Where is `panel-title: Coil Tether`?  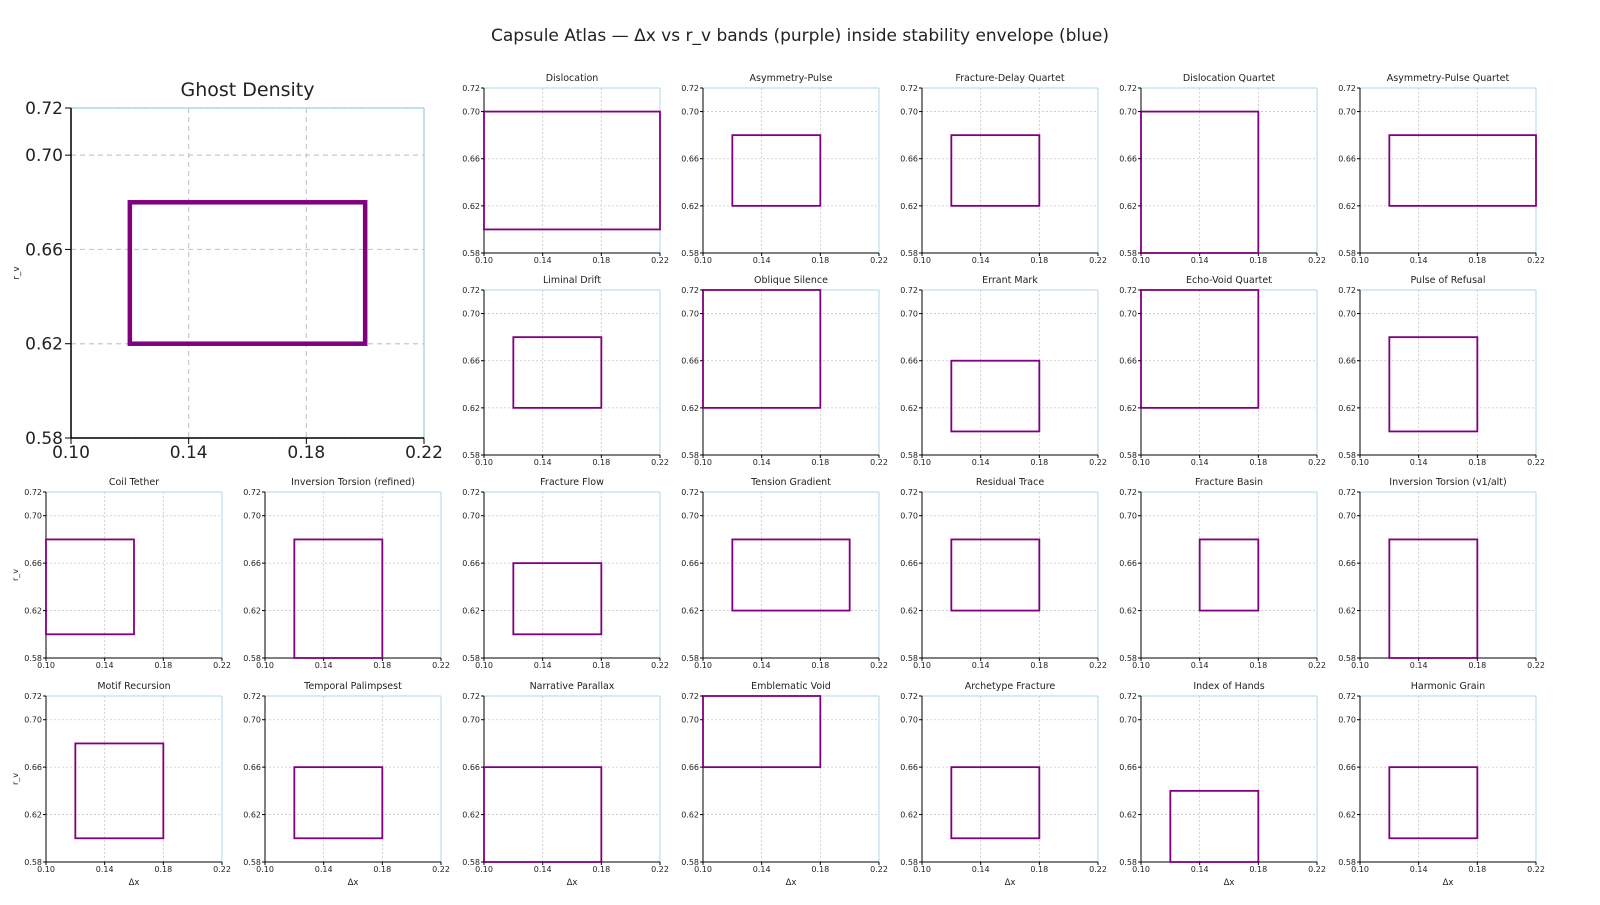
panel-title: Coil Tether is located at coordinates (134, 482).